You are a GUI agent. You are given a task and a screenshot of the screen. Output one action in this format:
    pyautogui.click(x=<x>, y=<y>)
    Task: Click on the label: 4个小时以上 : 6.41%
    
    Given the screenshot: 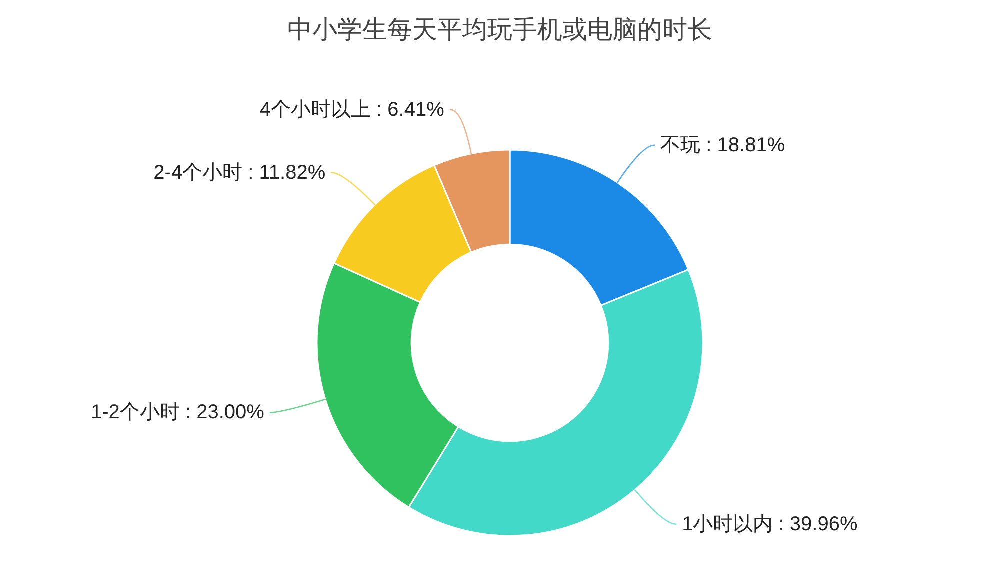 What is the action you would take?
    pyautogui.click(x=352, y=109)
    